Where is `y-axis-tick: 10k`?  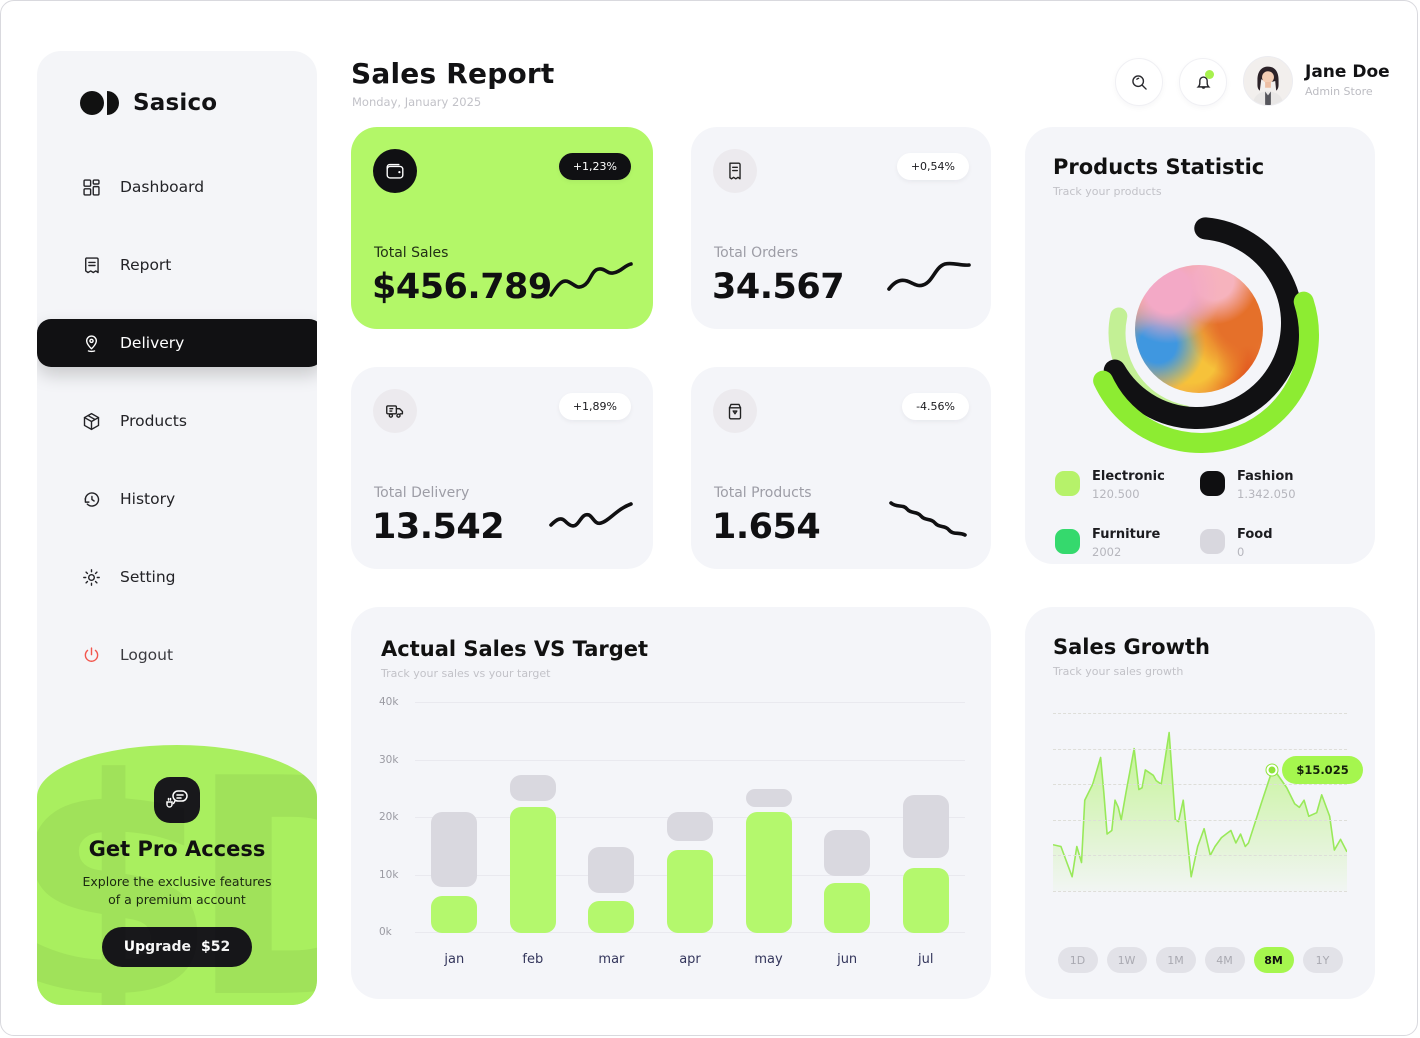
y-axis-tick: 10k is located at coordinates (389, 874).